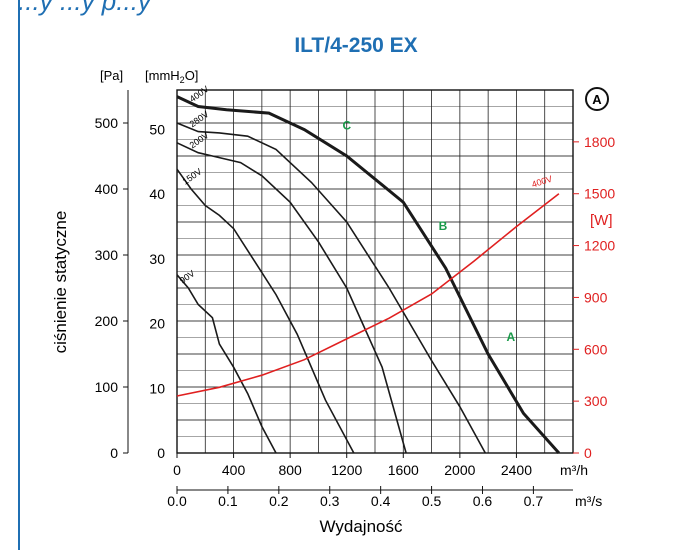 The height and width of the screenshot is (555, 678). I want to click on tick-label-m3h: 1600, so click(403, 470).